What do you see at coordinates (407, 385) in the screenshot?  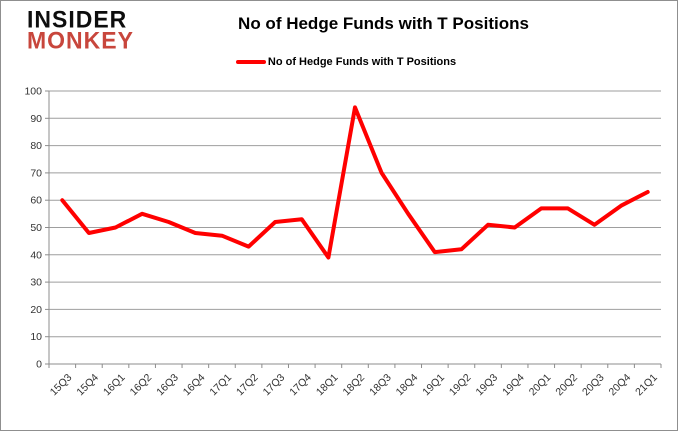 I see `x-axis-label: 18Q4` at bounding box center [407, 385].